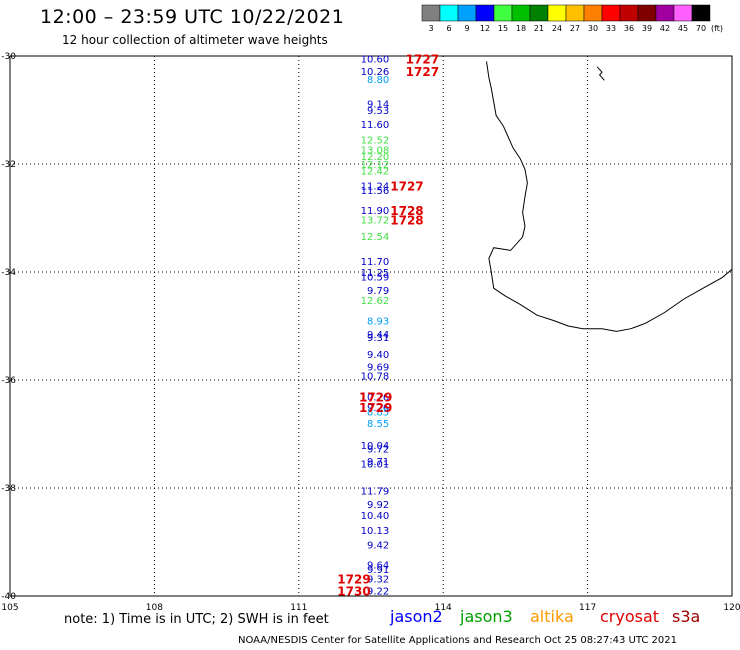 The width and height of the screenshot is (740, 650). What do you see at coordinates (375, 72) in the screenshot?
I see `wave-height-label: 10.26` at bounding box center [375, 72].